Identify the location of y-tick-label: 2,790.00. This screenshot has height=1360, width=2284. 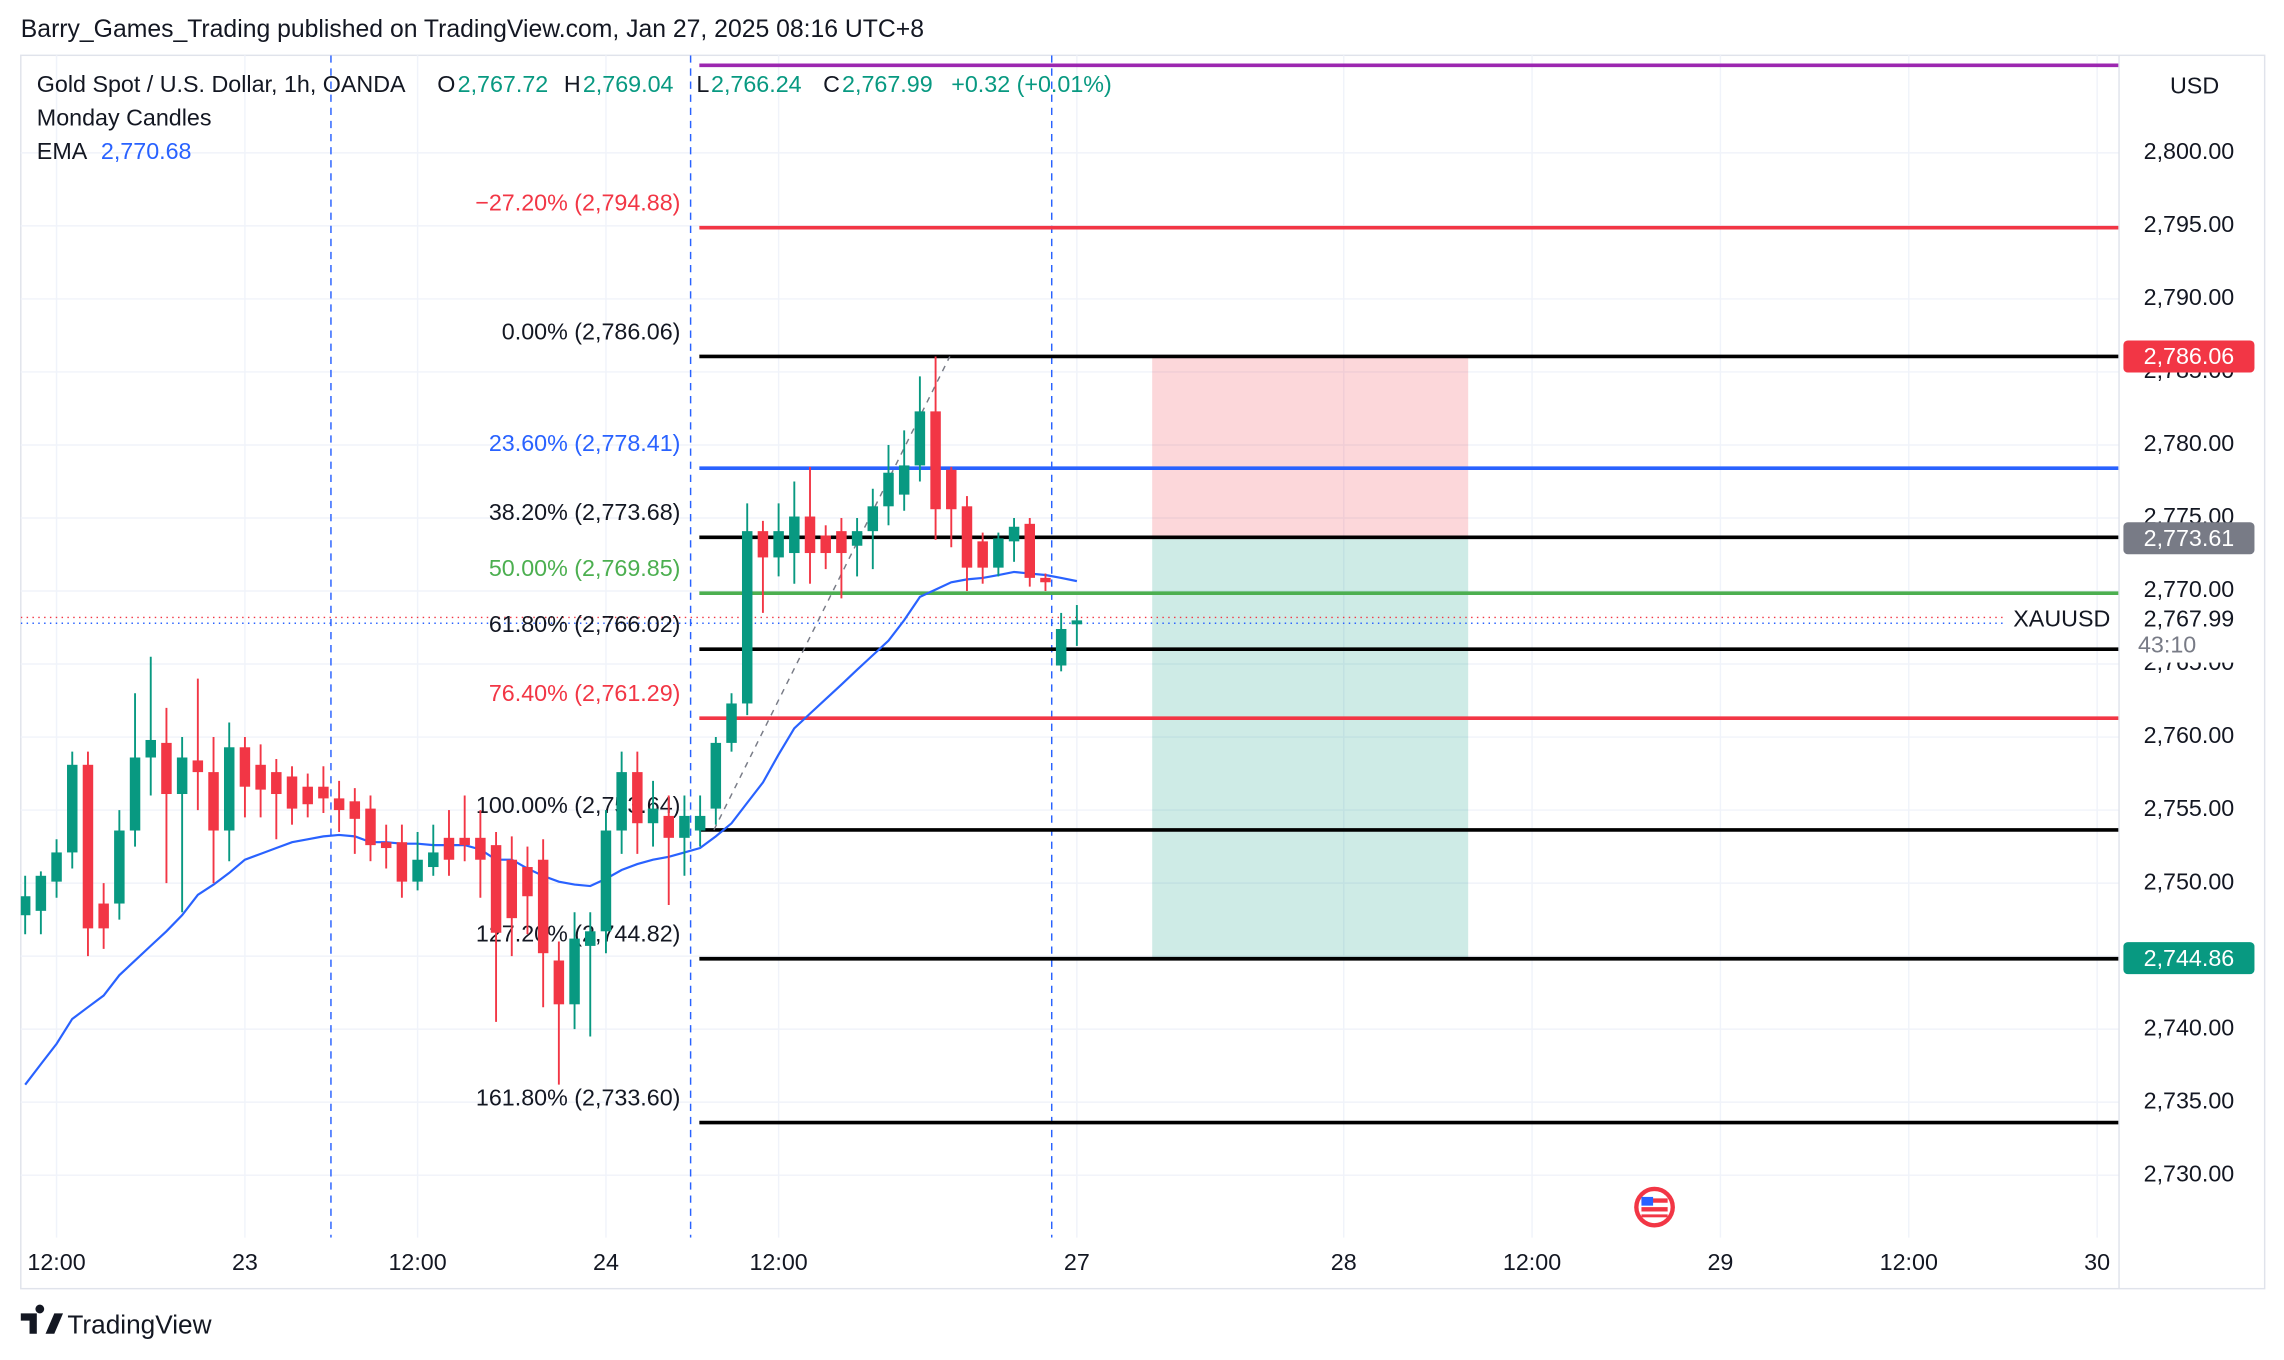
(2189, 297).